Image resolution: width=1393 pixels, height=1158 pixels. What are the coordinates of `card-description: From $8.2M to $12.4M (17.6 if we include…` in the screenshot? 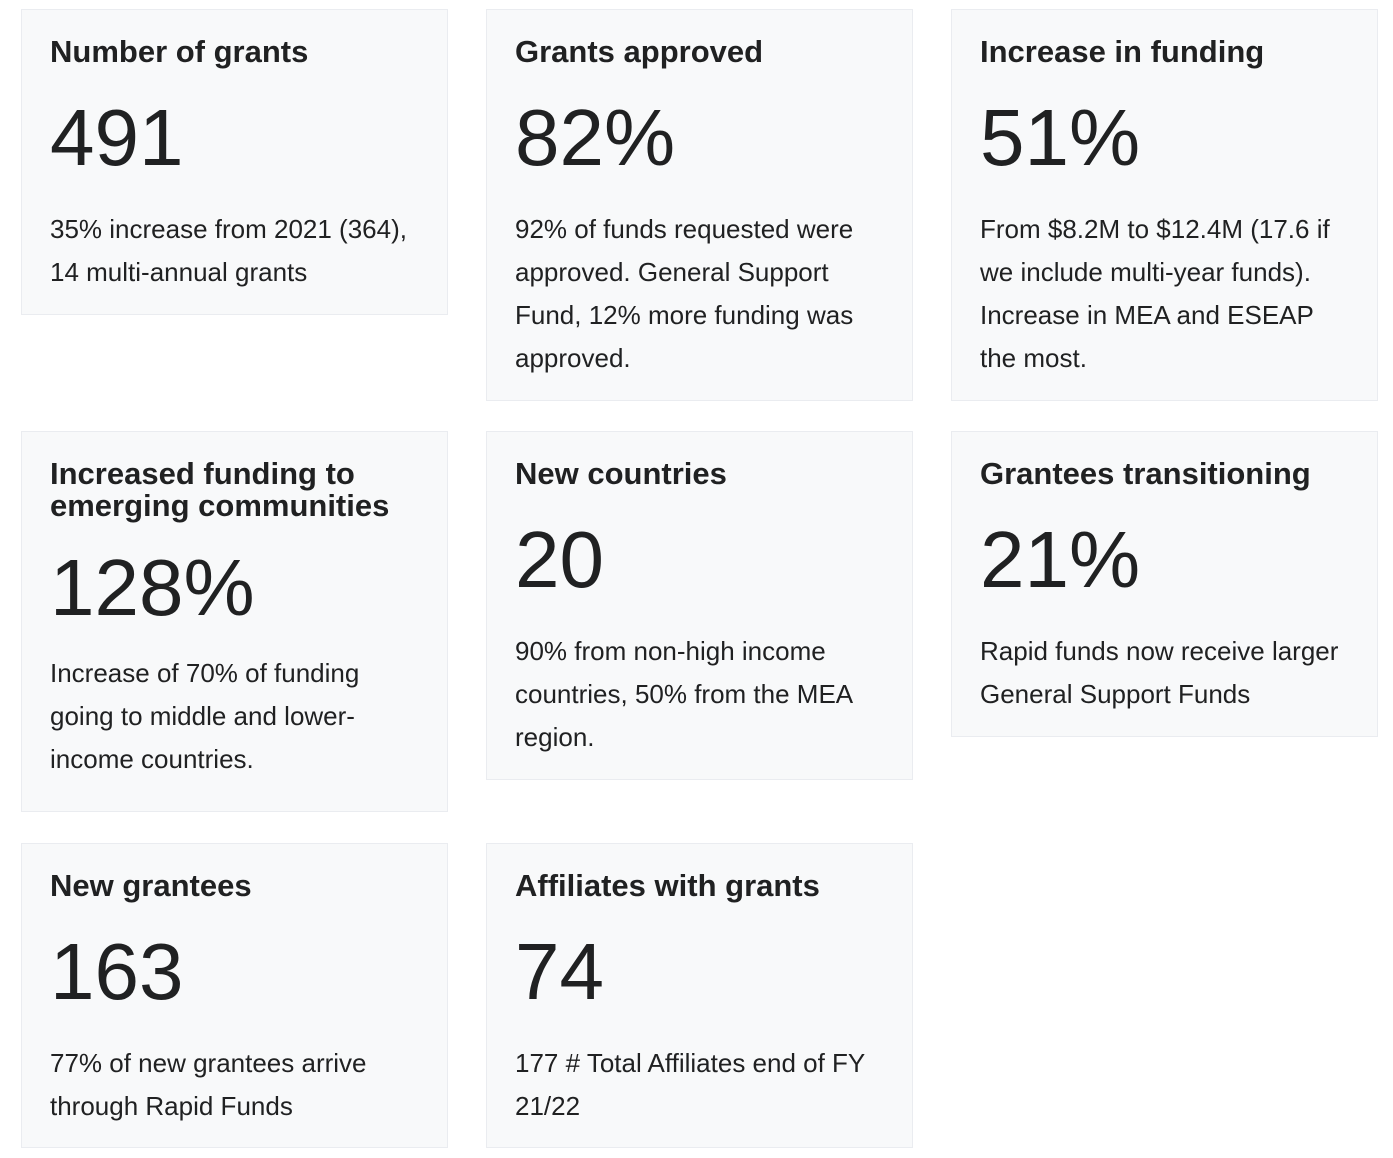 It's located at (1155, 293).